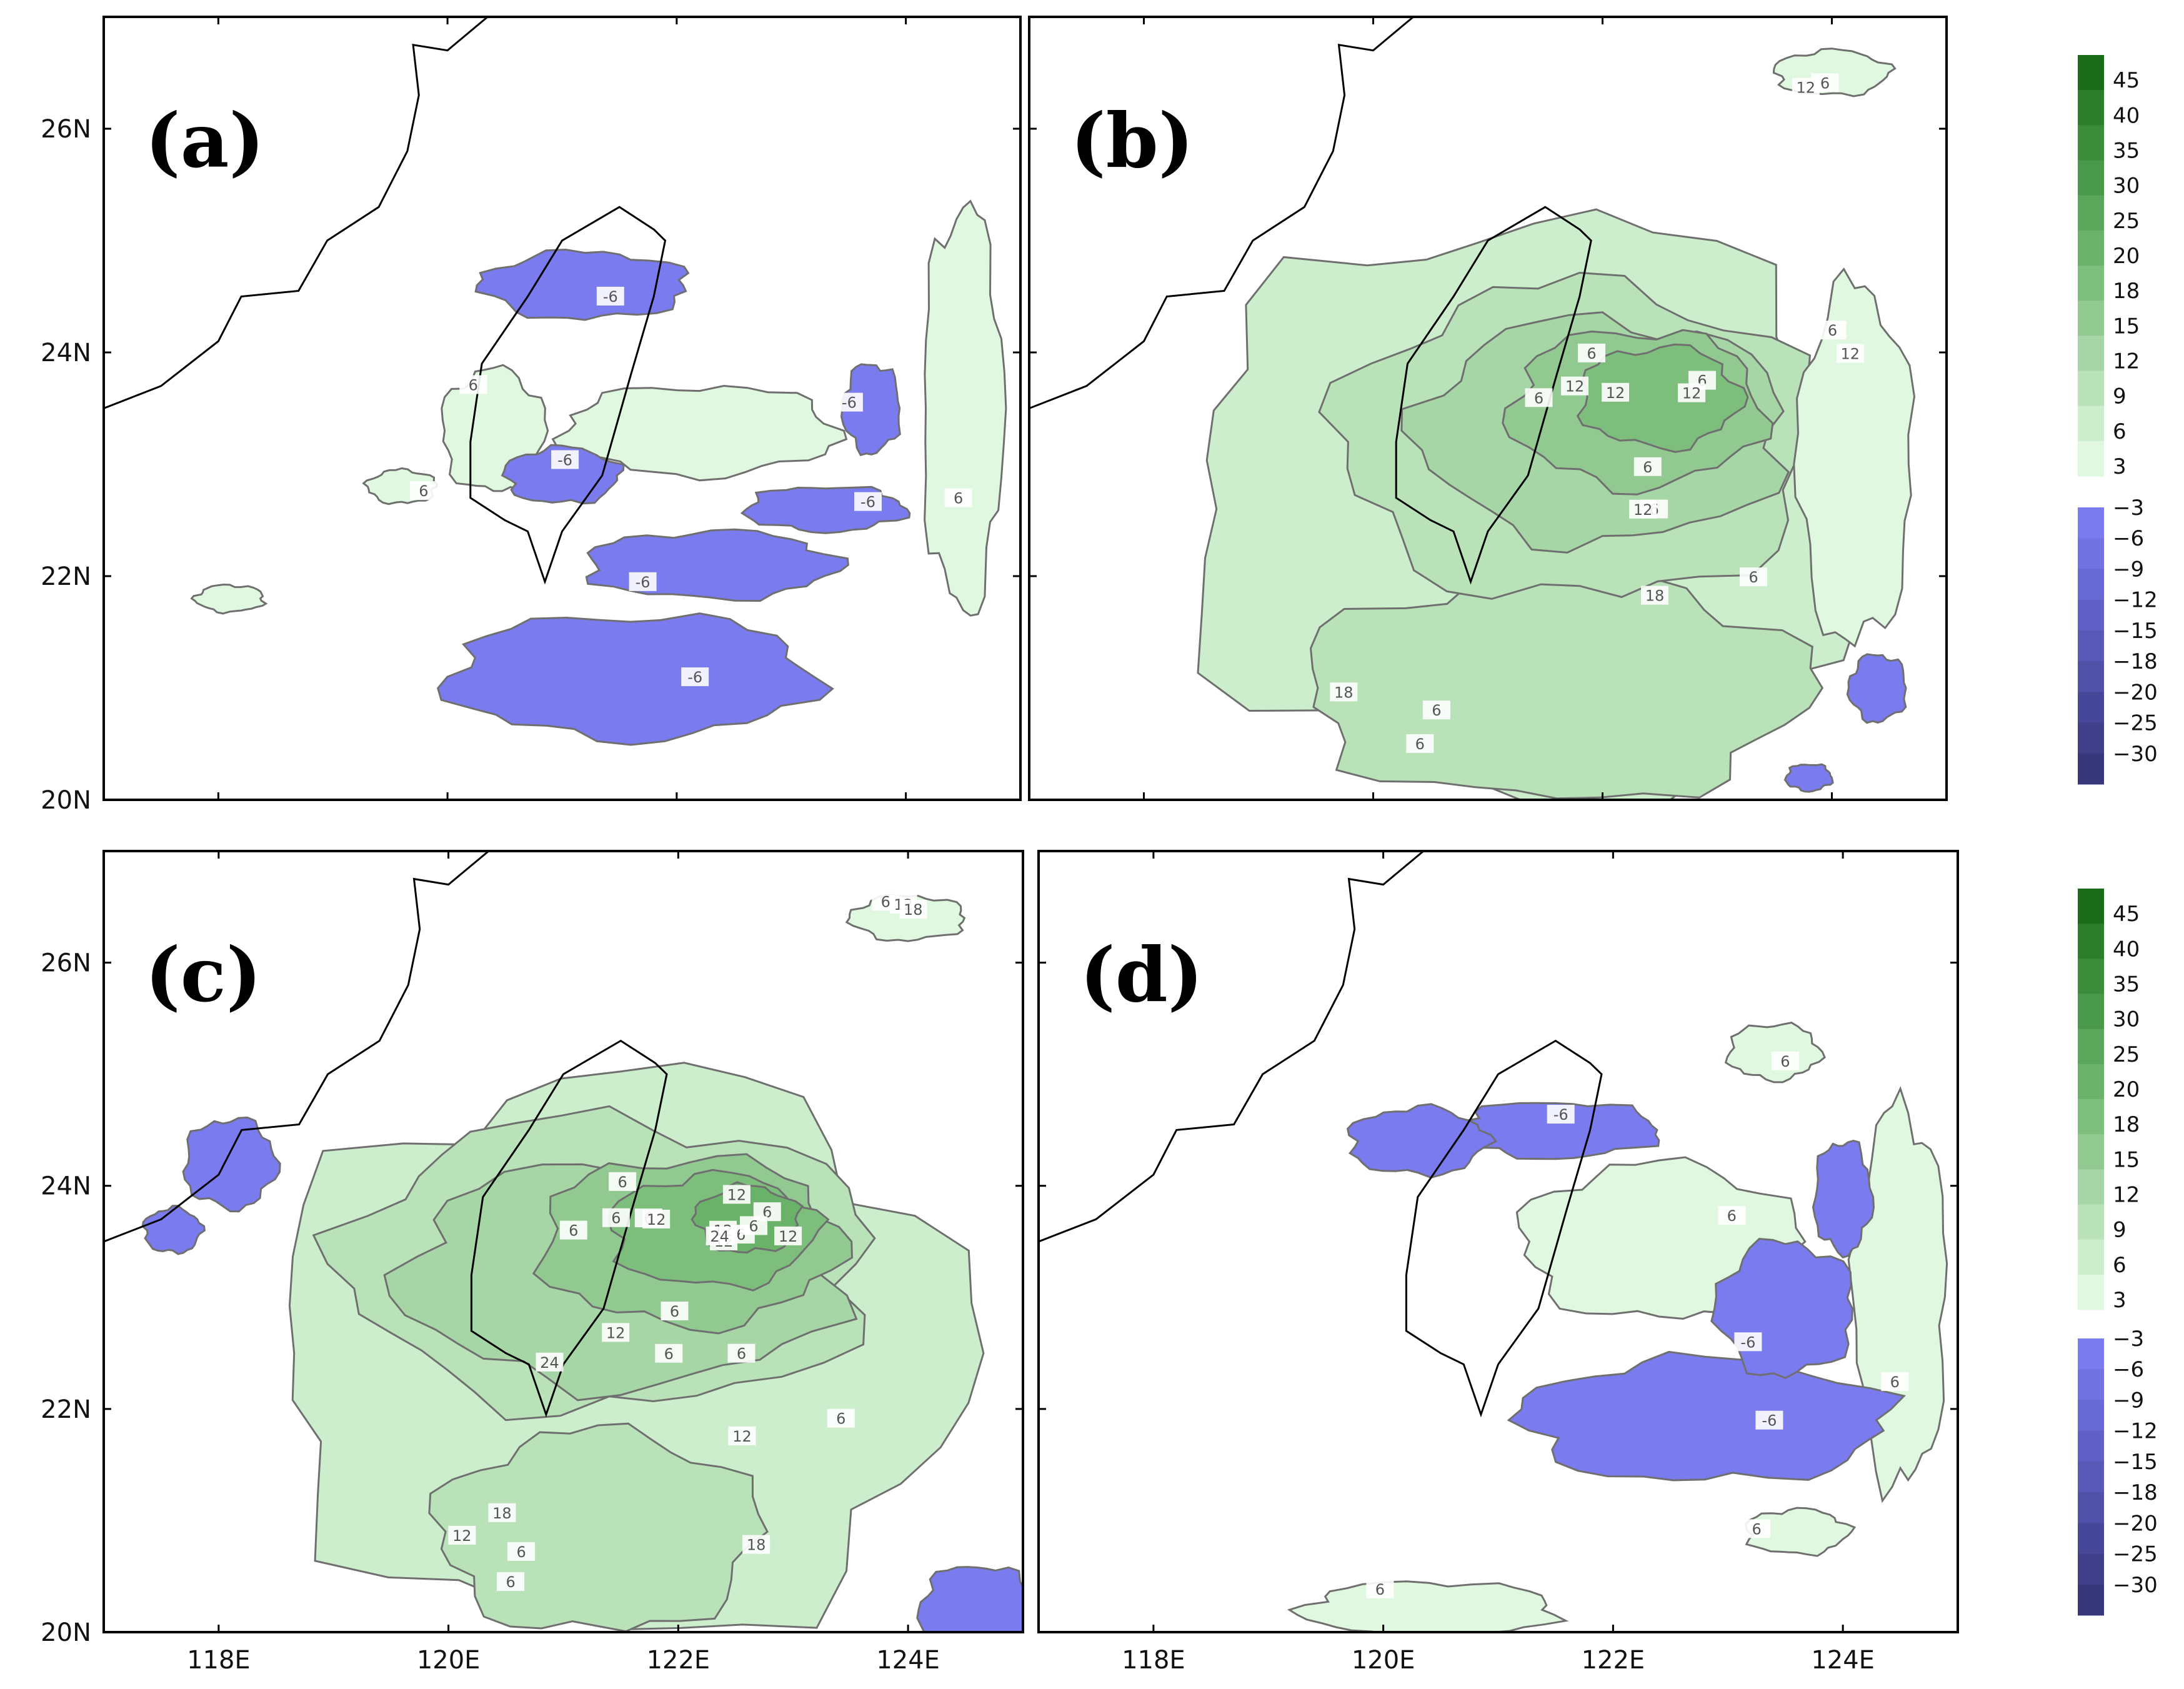  What do you see at coordinates (1843, 1660) in the screenshot?
I see `x-tick-label: 124E` at bounding box center [1843, 1660].